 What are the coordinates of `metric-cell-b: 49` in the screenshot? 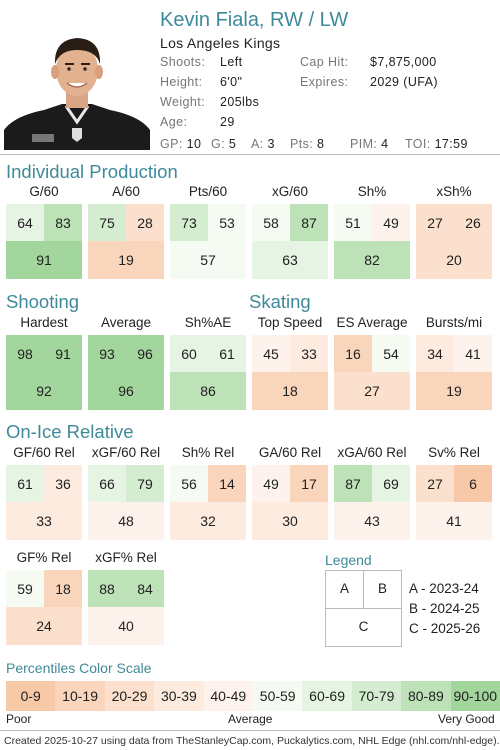 It's located at (391, 222).